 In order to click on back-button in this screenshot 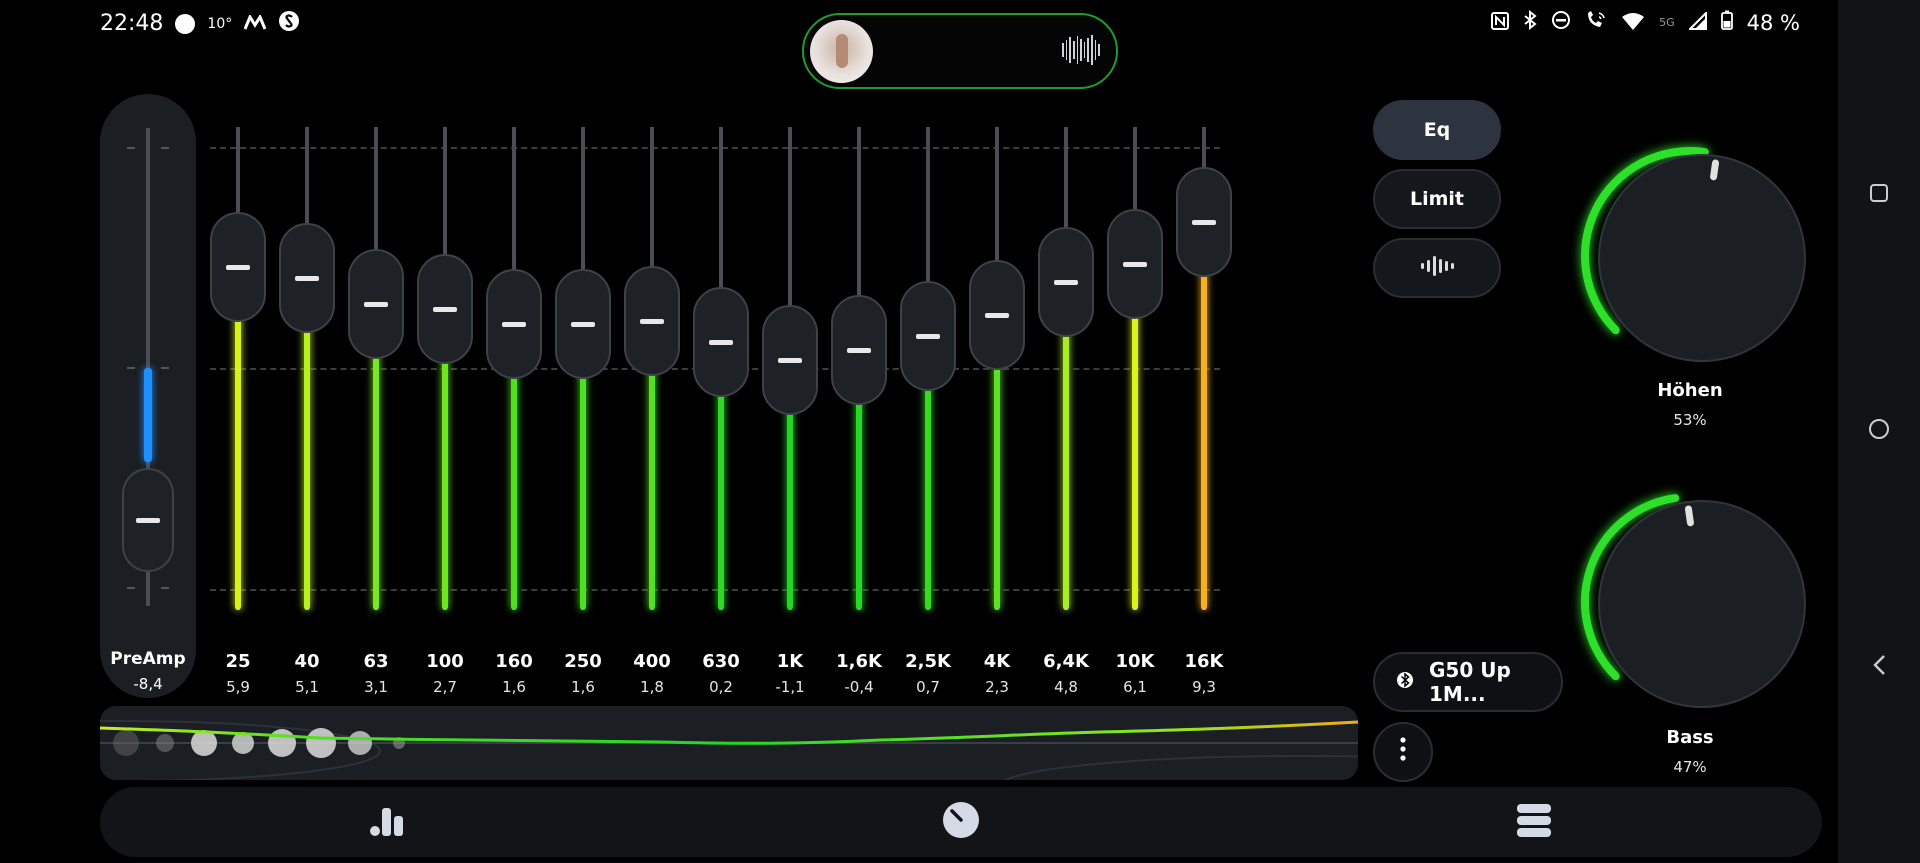, I will do `click(1879, 667)`.